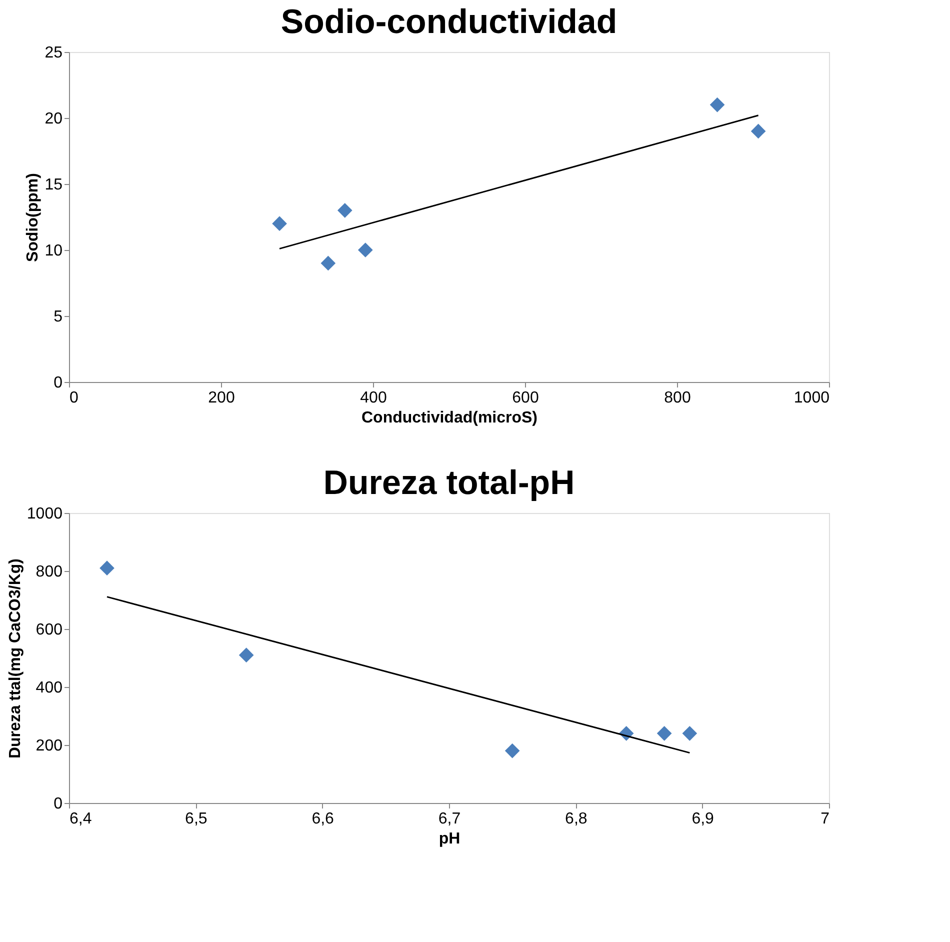  I want to click on x-tick-label: 6,4, so click(81, 819).